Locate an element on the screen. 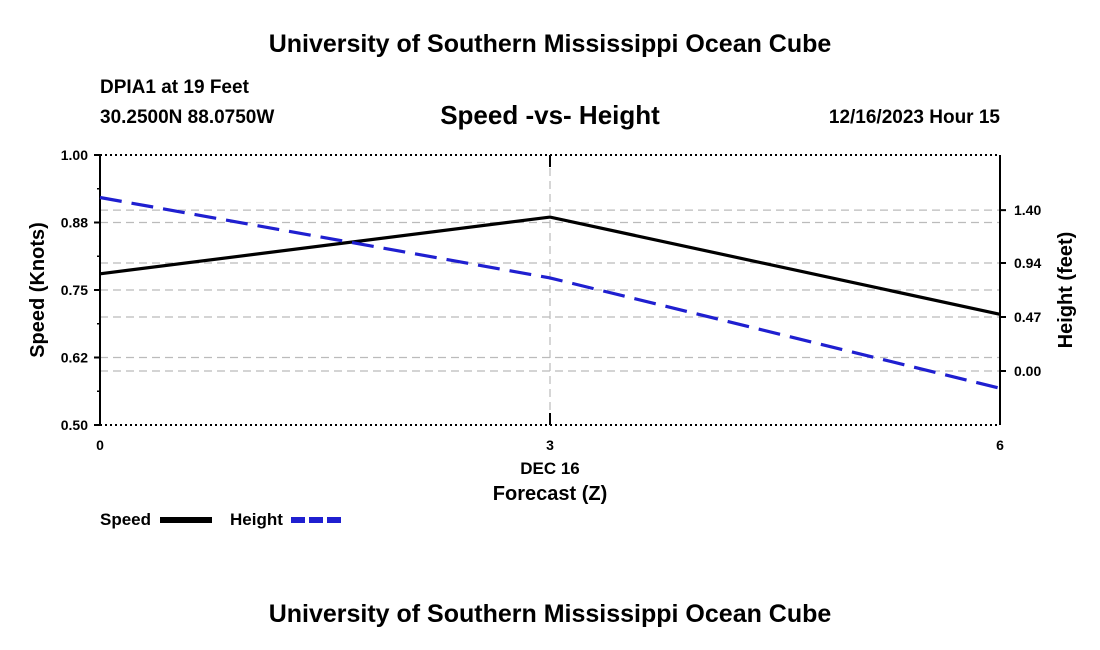  x-axis-label: Forecast (Z) is located at coordinates (550, 494).